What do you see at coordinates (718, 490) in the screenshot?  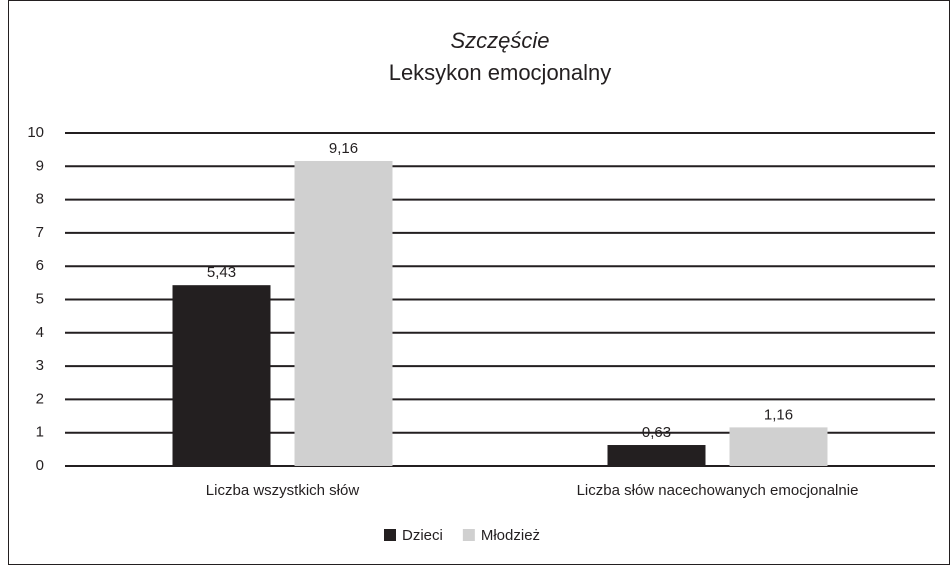 I see `x-tick-label: Liczba słów nacechowanych emocjonalnie` at bounding box center [718, 490].